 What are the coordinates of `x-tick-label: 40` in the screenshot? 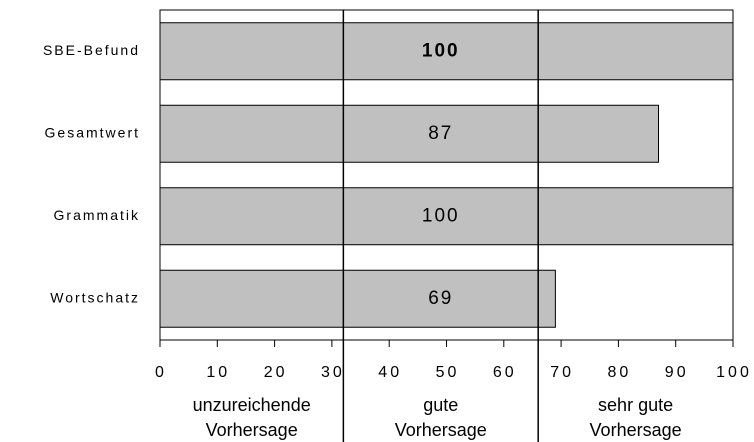 It's located at (390, 372).